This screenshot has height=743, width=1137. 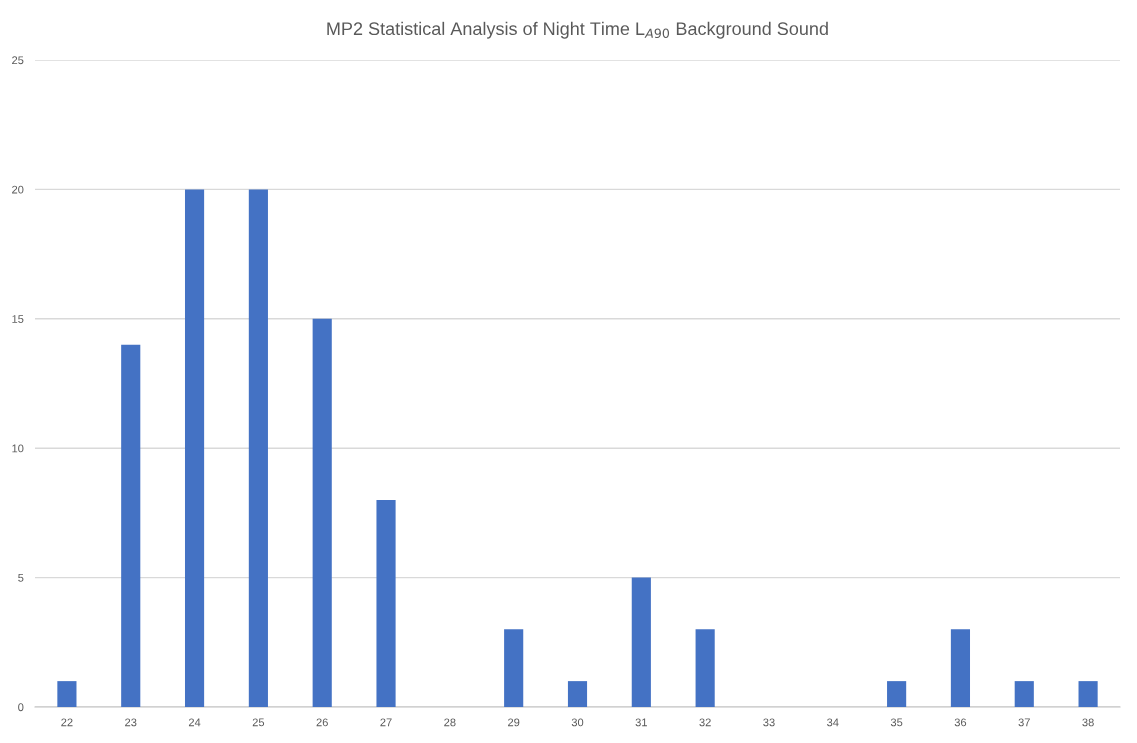 What do you see at coordinates (194, 722) in the screenshot?
I see `x-tick-label: 24` at bounding box center [194, 722].